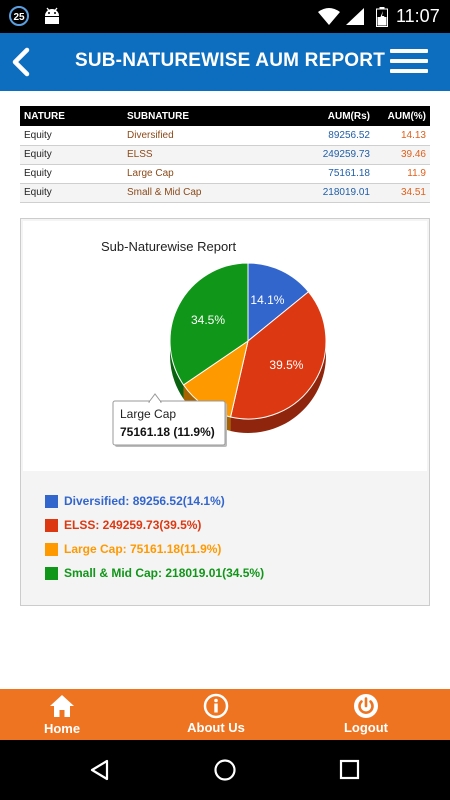  What do you see at coordinates (144, 501) in the screenshot?
I see `legend-label: Diversified: 89256.52(14.1%)` at bounding box center [144, 501].